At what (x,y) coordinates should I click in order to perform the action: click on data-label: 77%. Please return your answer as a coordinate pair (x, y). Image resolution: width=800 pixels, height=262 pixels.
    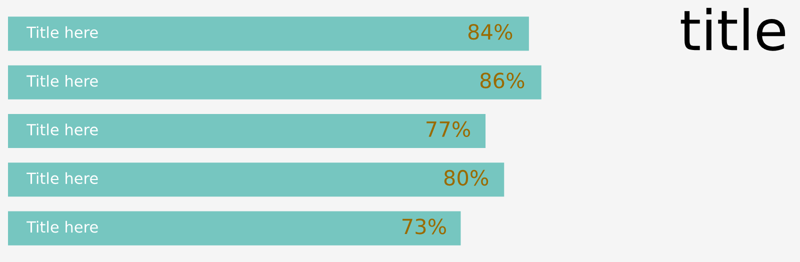
    Looking at the image, I should click on (448, 129).